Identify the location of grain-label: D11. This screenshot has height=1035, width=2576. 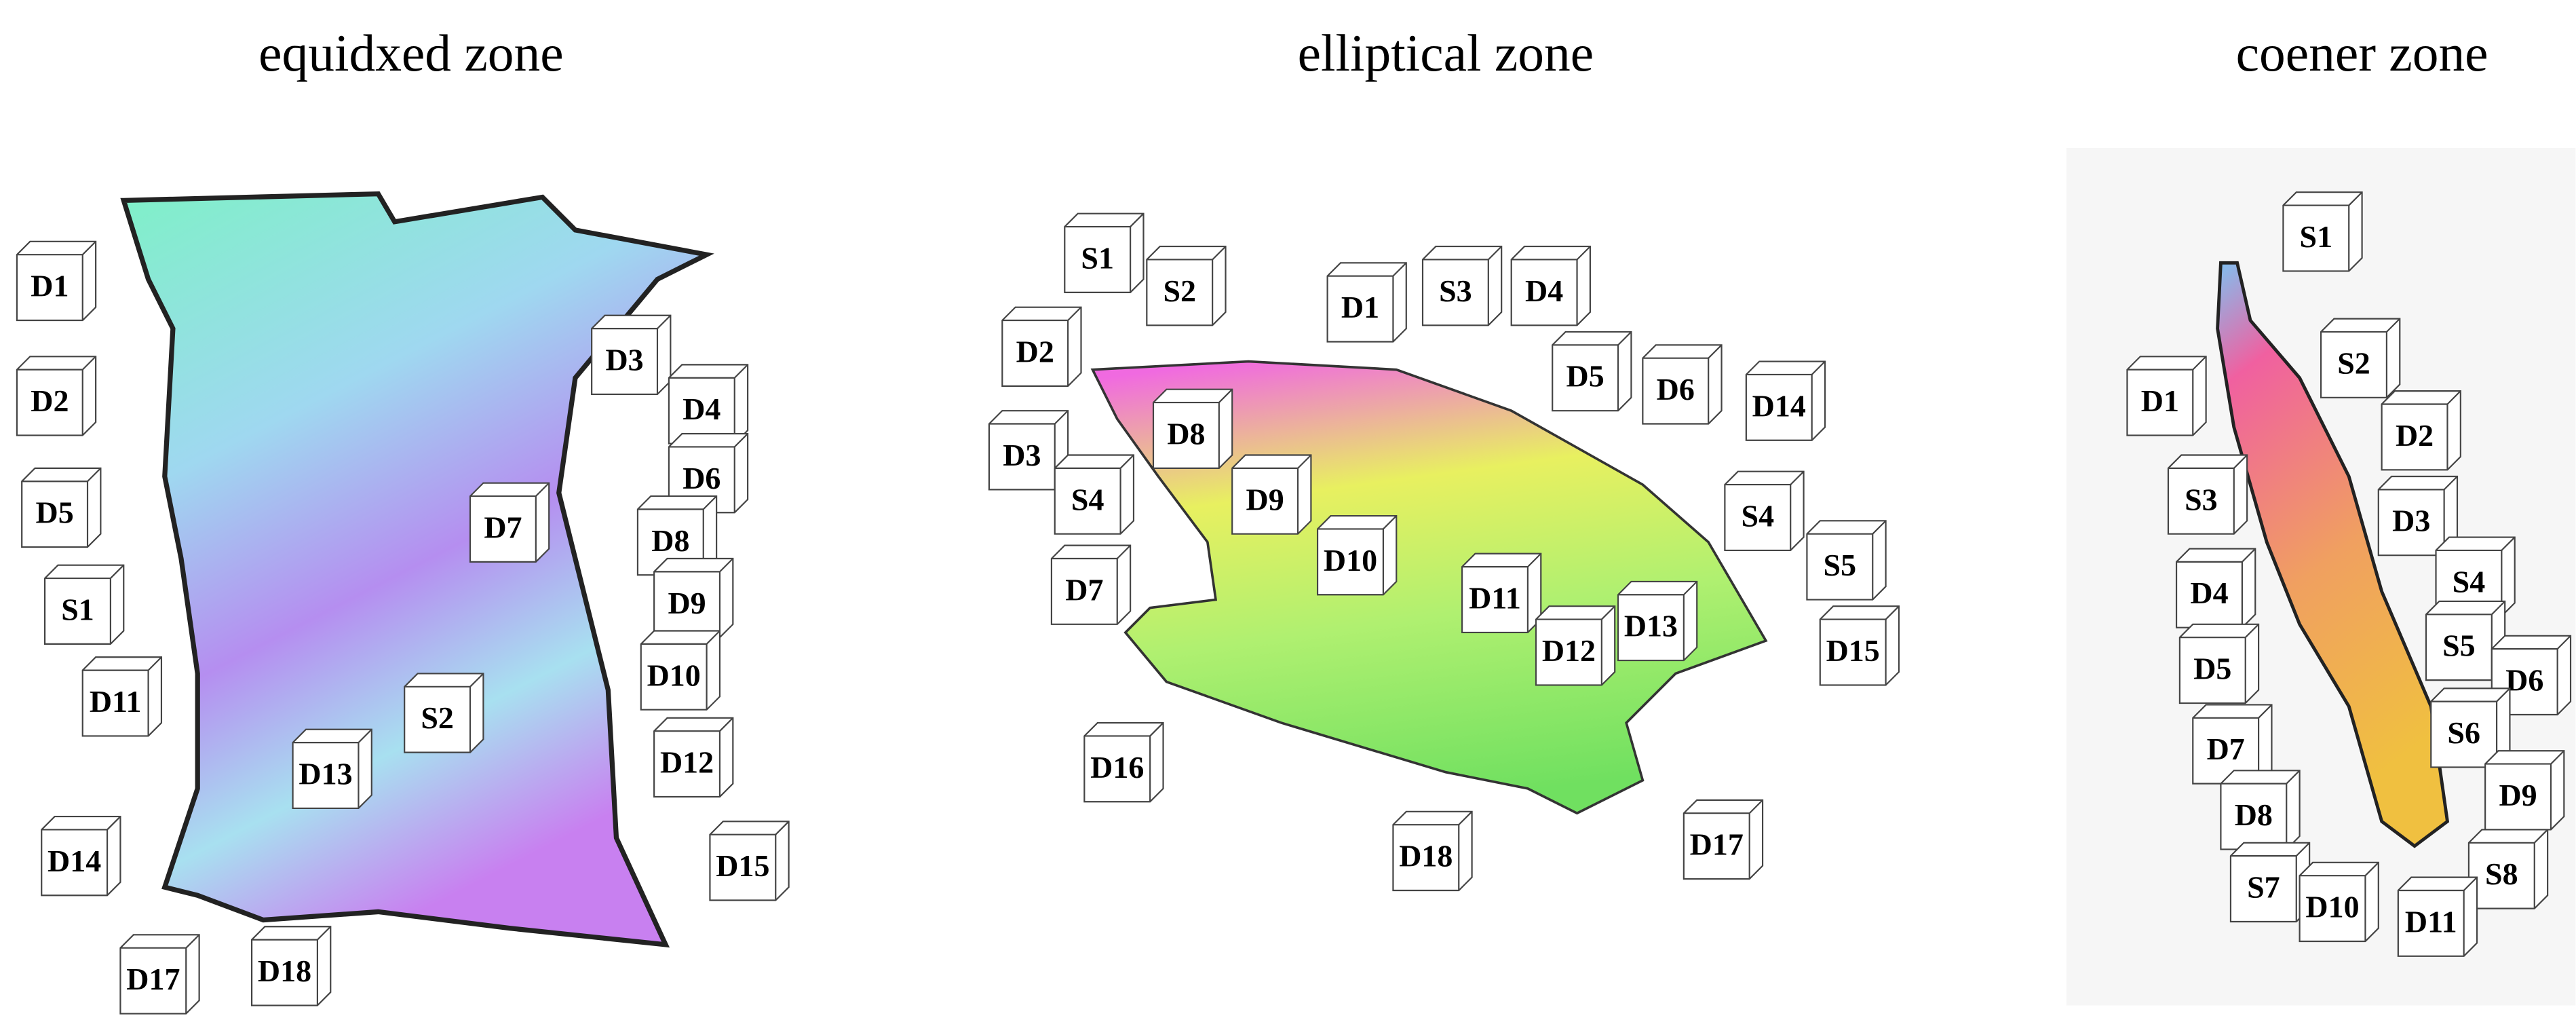
(1495, 597).